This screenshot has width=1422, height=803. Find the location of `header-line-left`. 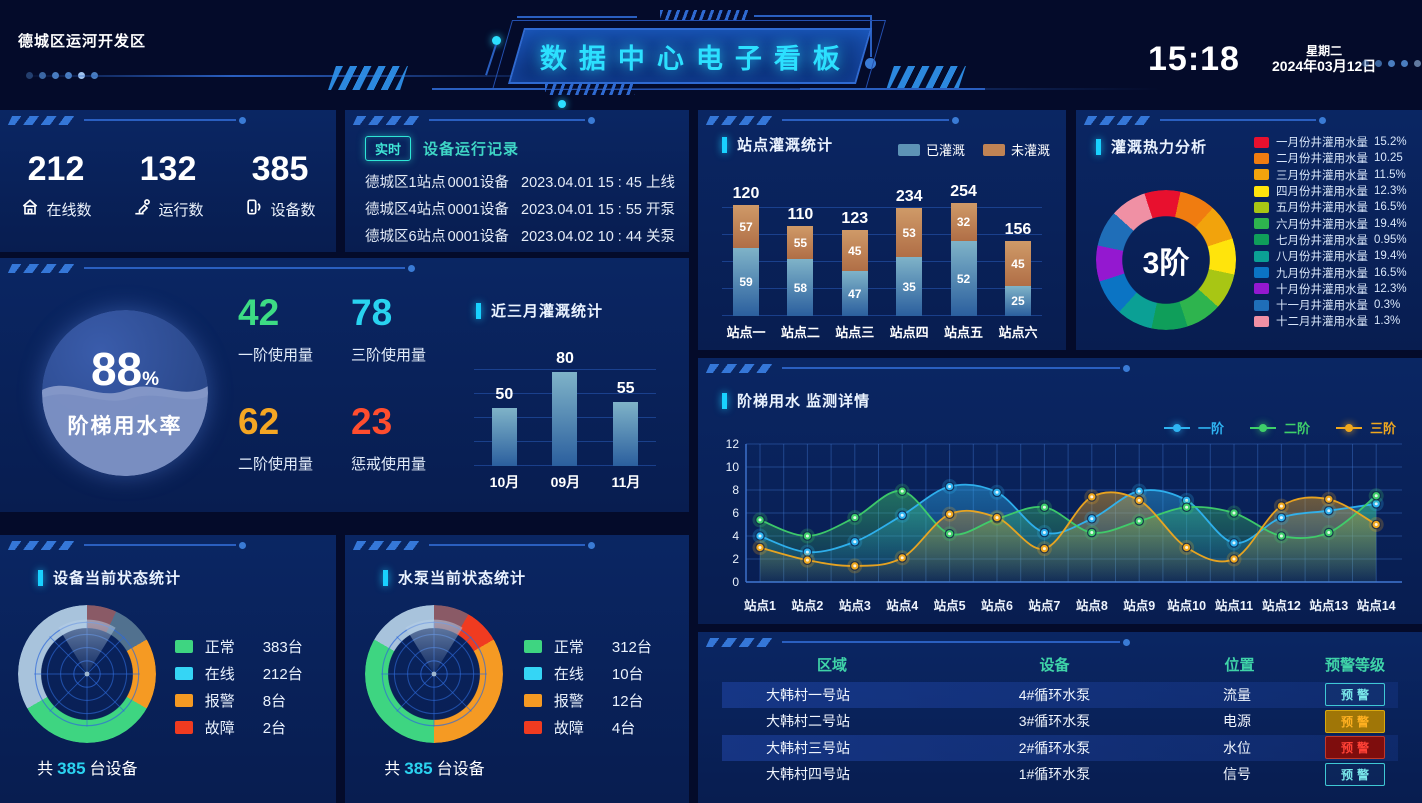

header-line-left is located at coordinates (320, 76).